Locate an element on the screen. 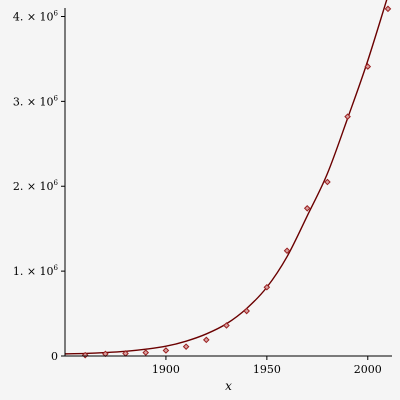  y-tick-label-base: 4. × 10 is located at coordinates (33, 16).